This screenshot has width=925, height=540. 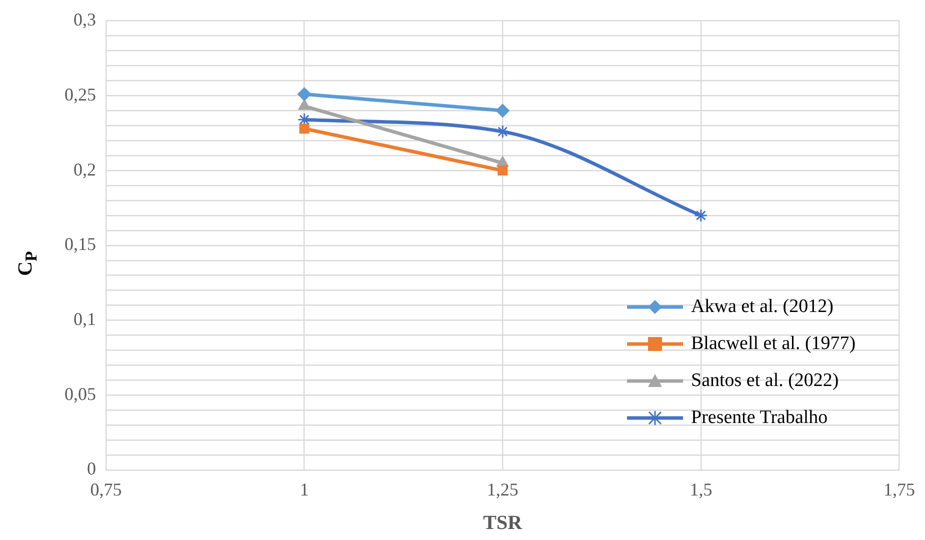 What do you see at coordinates (765, 381) in the screenshot?
I see `legend-label: Santos et al. (2022)` at bounding box center [765, 381].